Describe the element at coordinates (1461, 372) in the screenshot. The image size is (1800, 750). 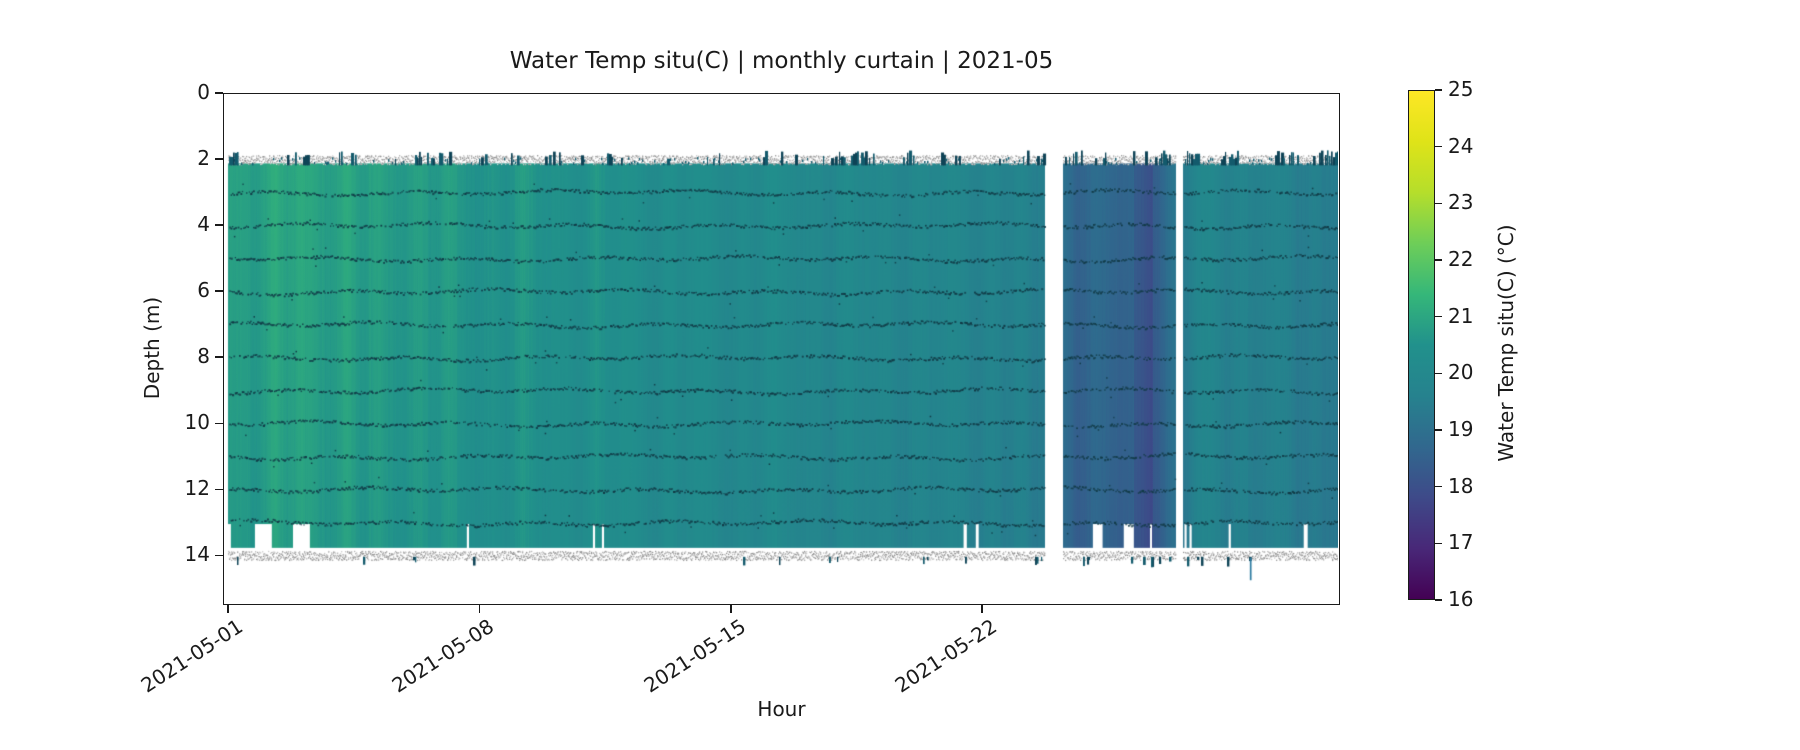
I see `colorbar-tick-label: 20` at that location.